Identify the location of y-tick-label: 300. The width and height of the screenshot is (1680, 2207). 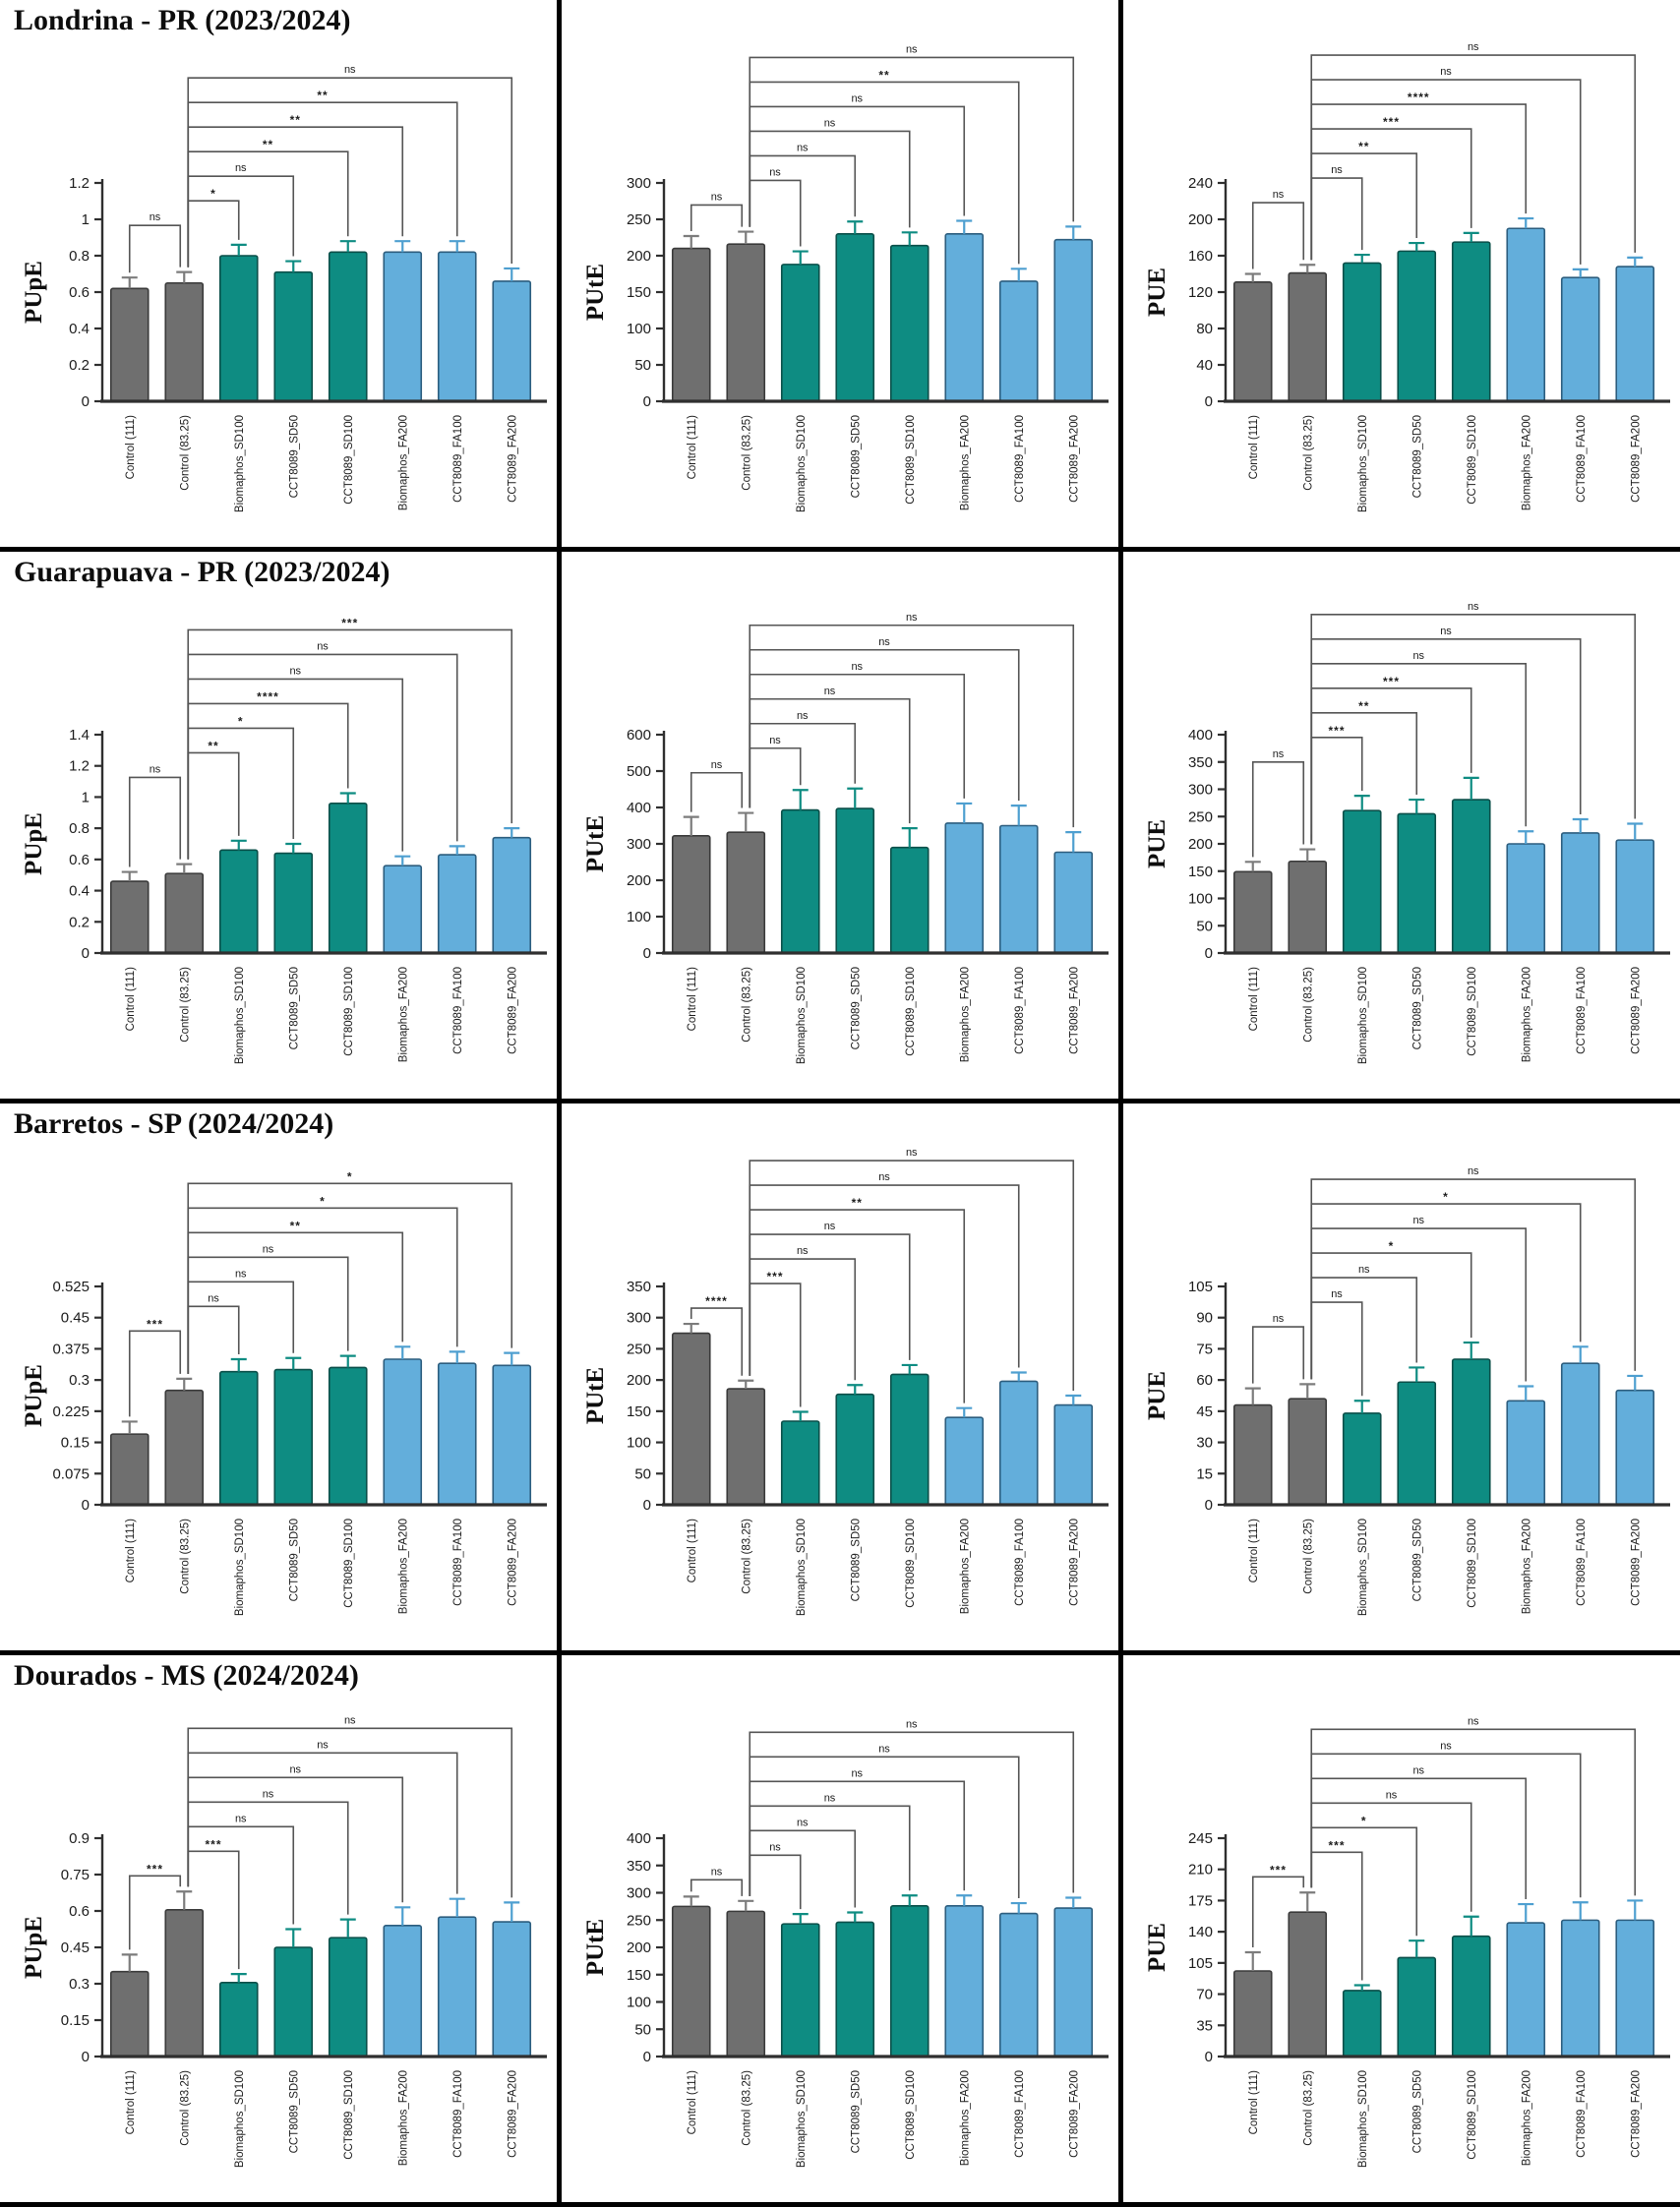
(639, 1893).